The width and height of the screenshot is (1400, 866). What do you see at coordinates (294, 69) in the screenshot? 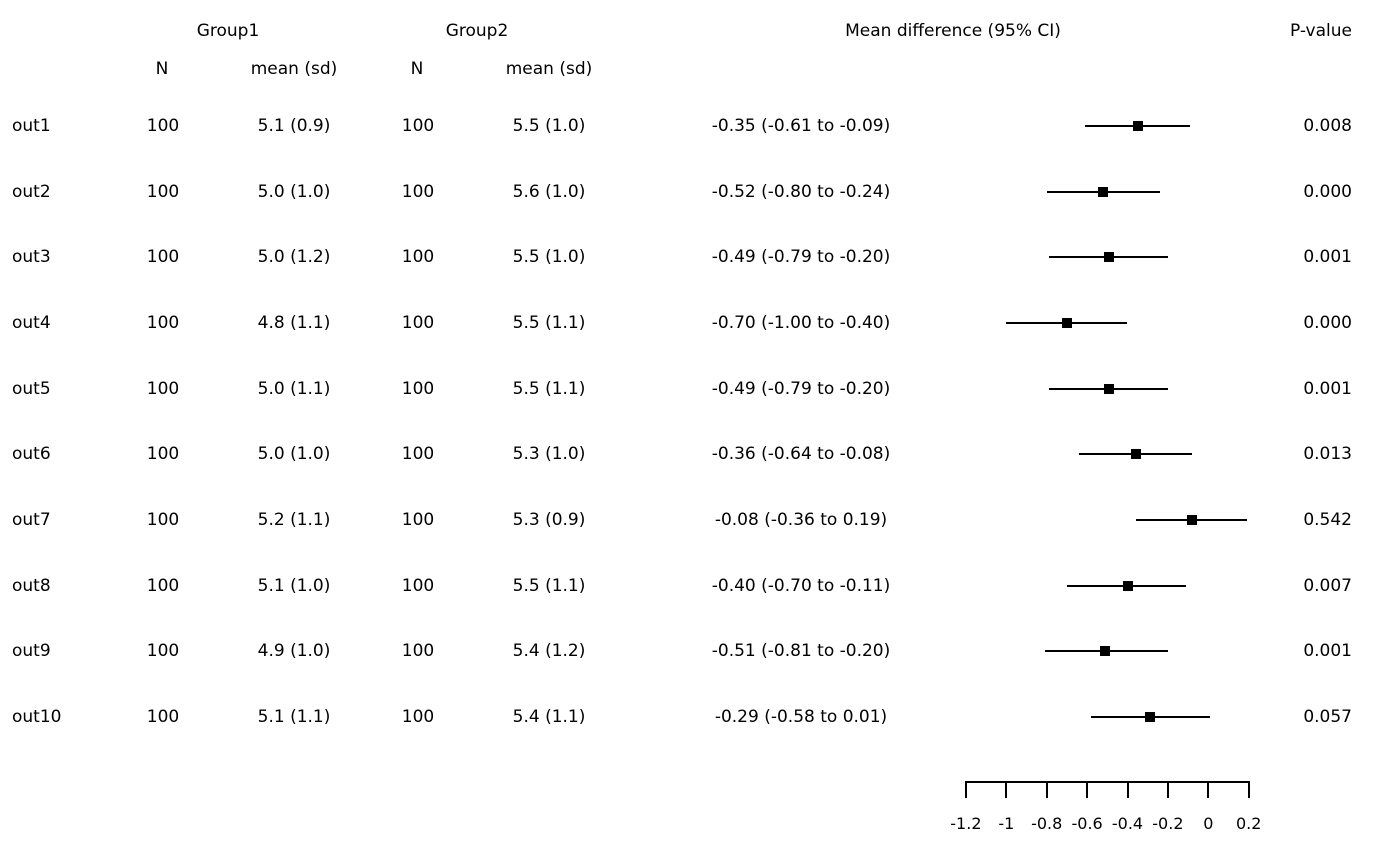
I see `group1-mean-sd-header: mean (sd)` at bounding box center [294, 69].